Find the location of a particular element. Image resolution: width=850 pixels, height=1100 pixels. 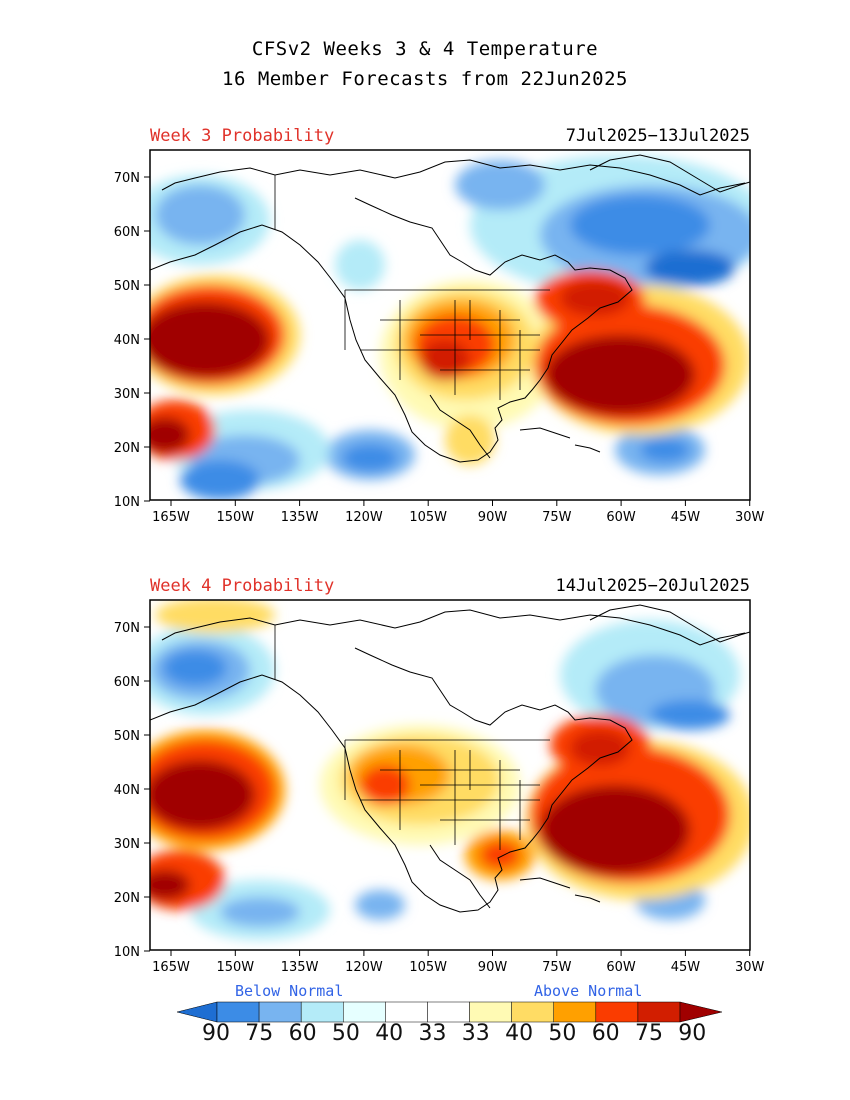

legend-colorbar is located at coordinates (449, 1012).